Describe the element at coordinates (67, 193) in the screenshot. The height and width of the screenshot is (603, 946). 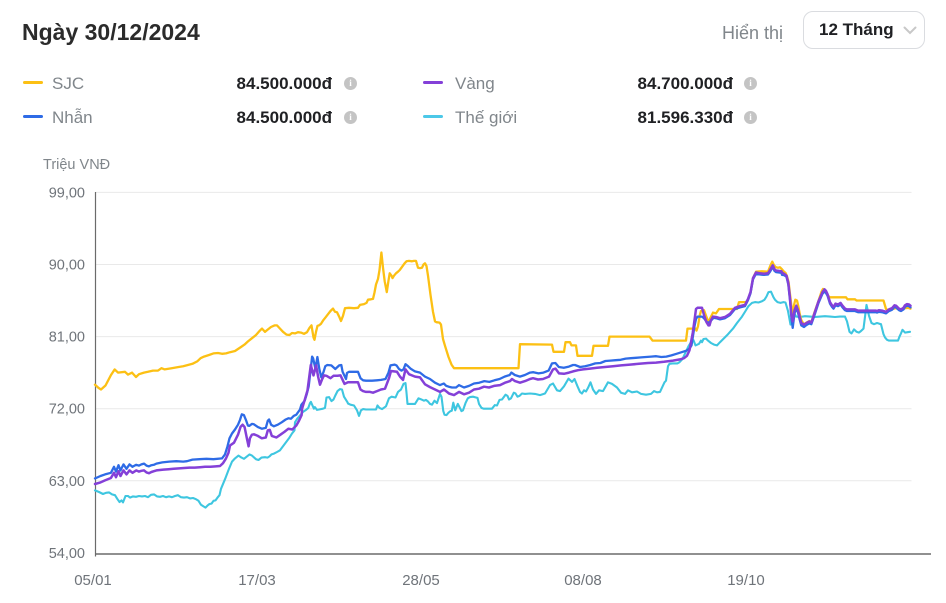
I see `svg-text: 99,00` at that location.